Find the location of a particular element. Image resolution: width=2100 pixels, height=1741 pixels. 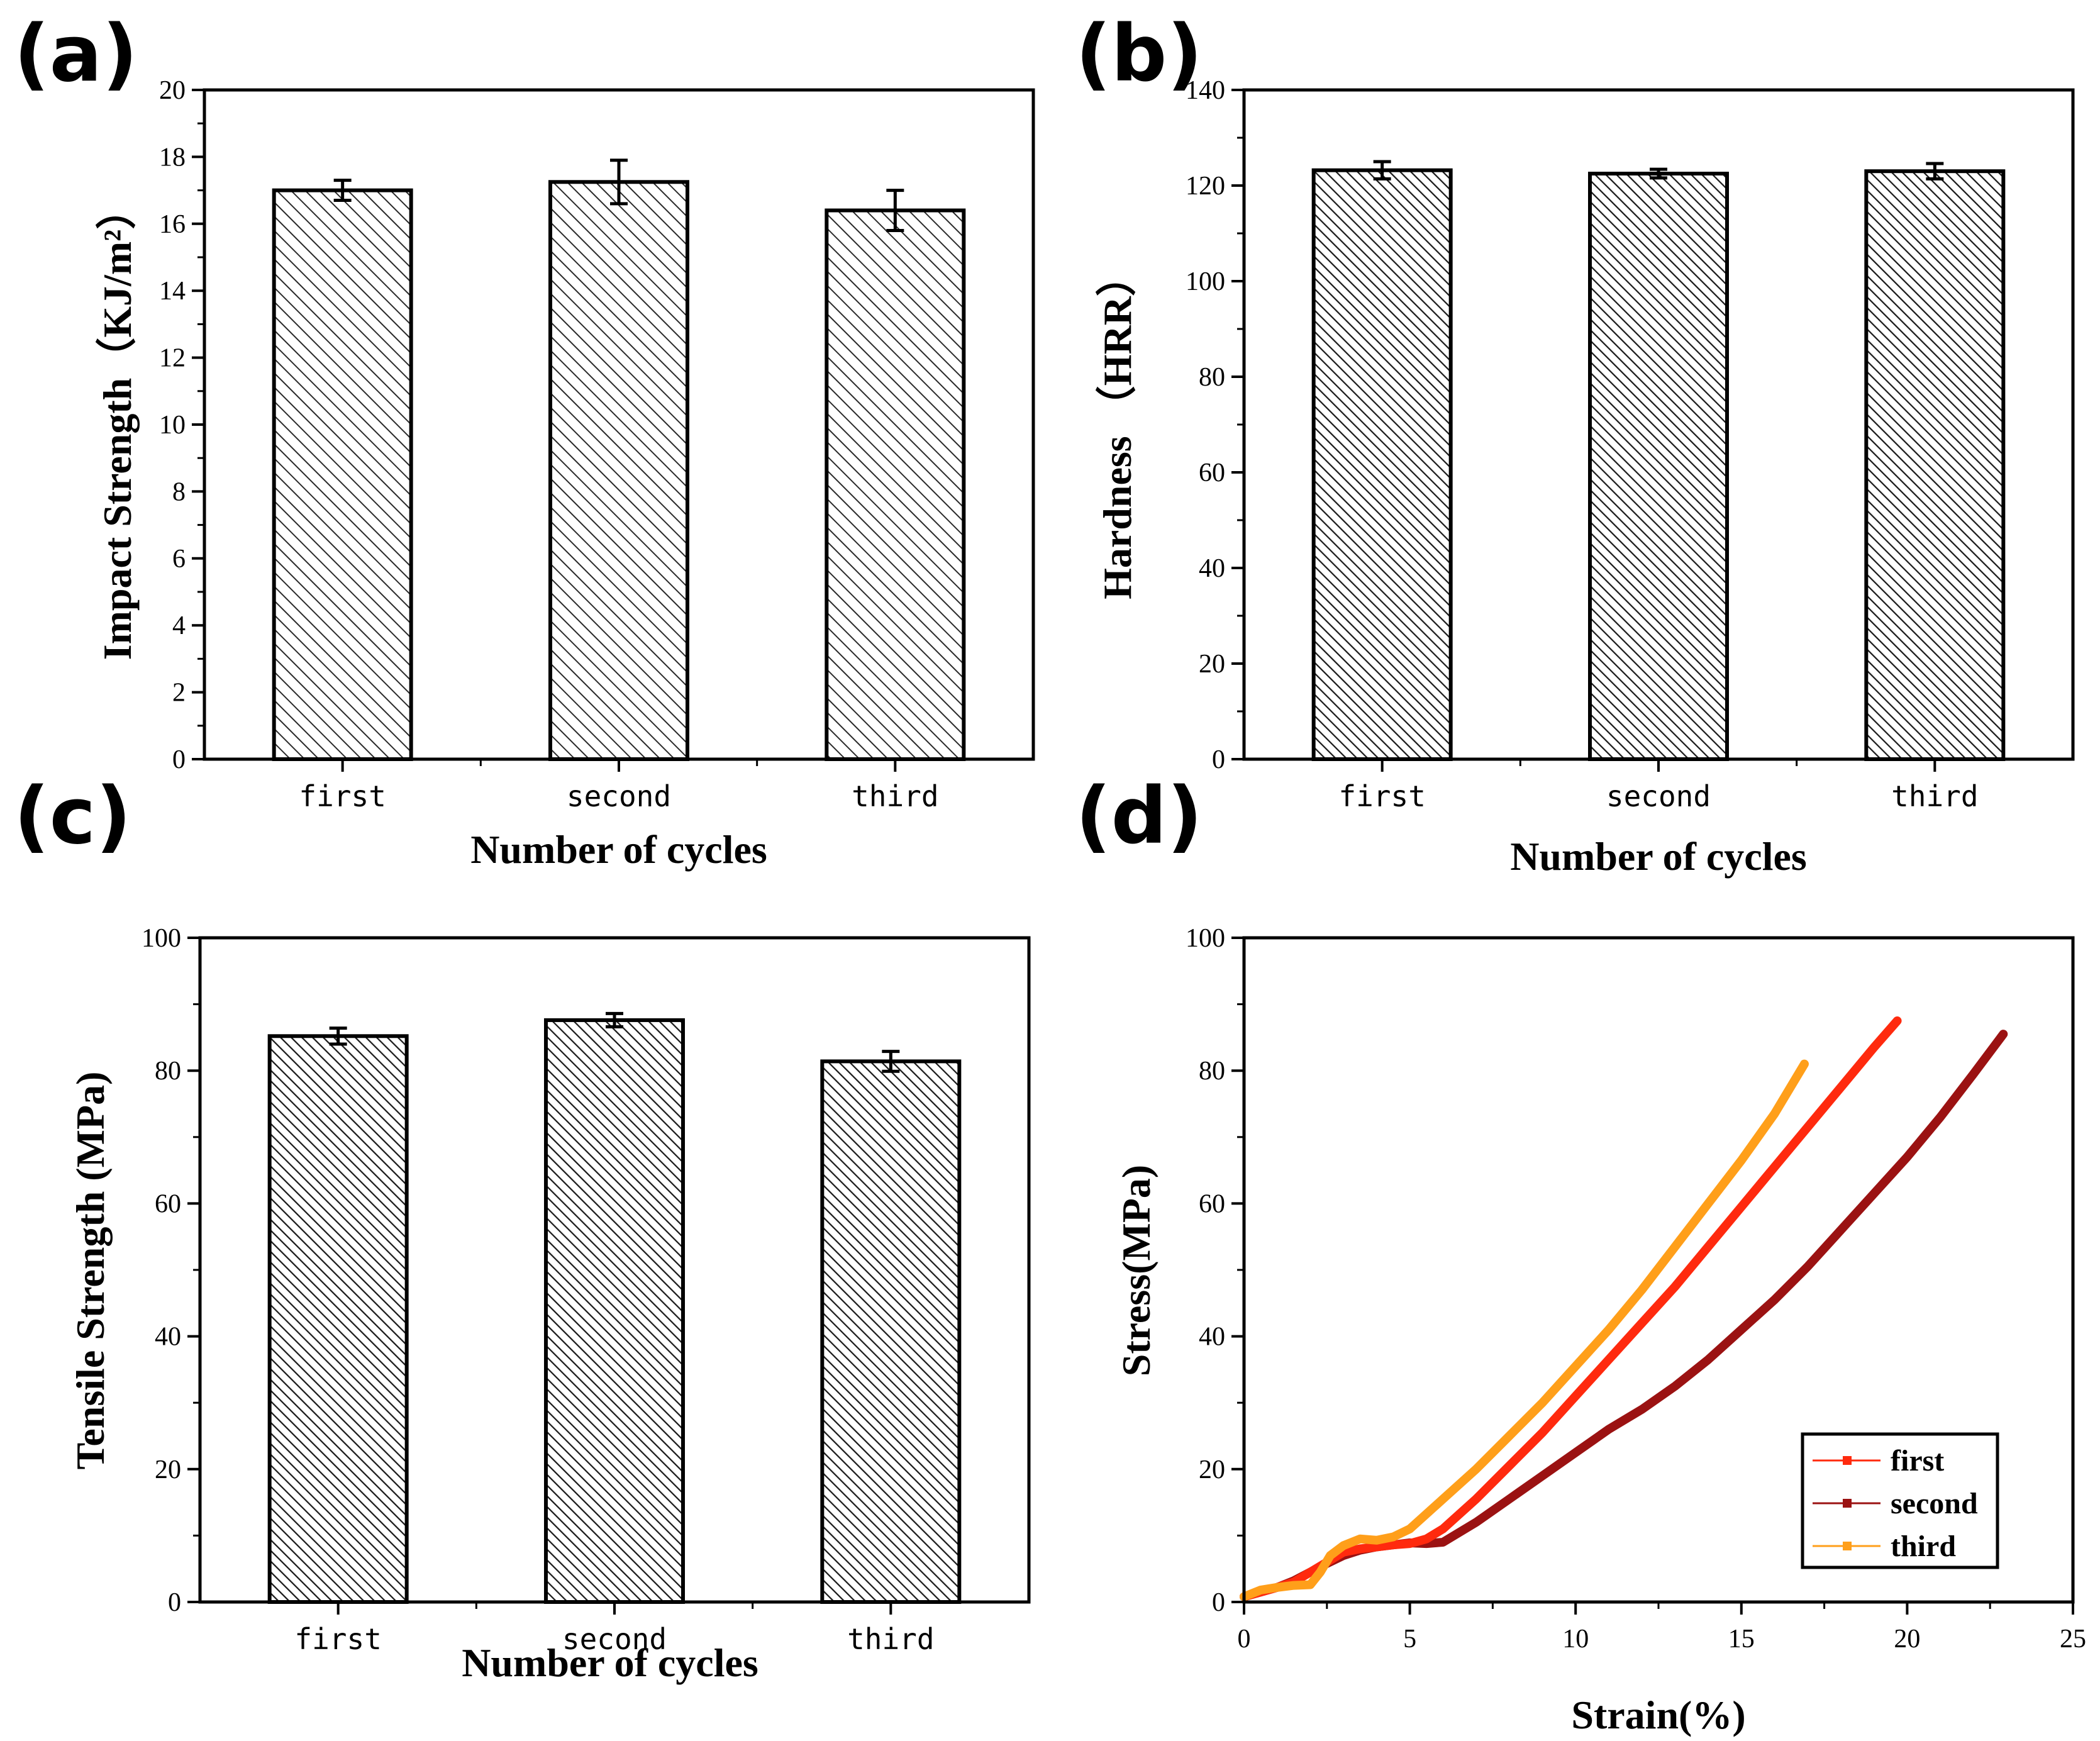

x-tick-label: 15 is located at coordinates (1741, 1640).